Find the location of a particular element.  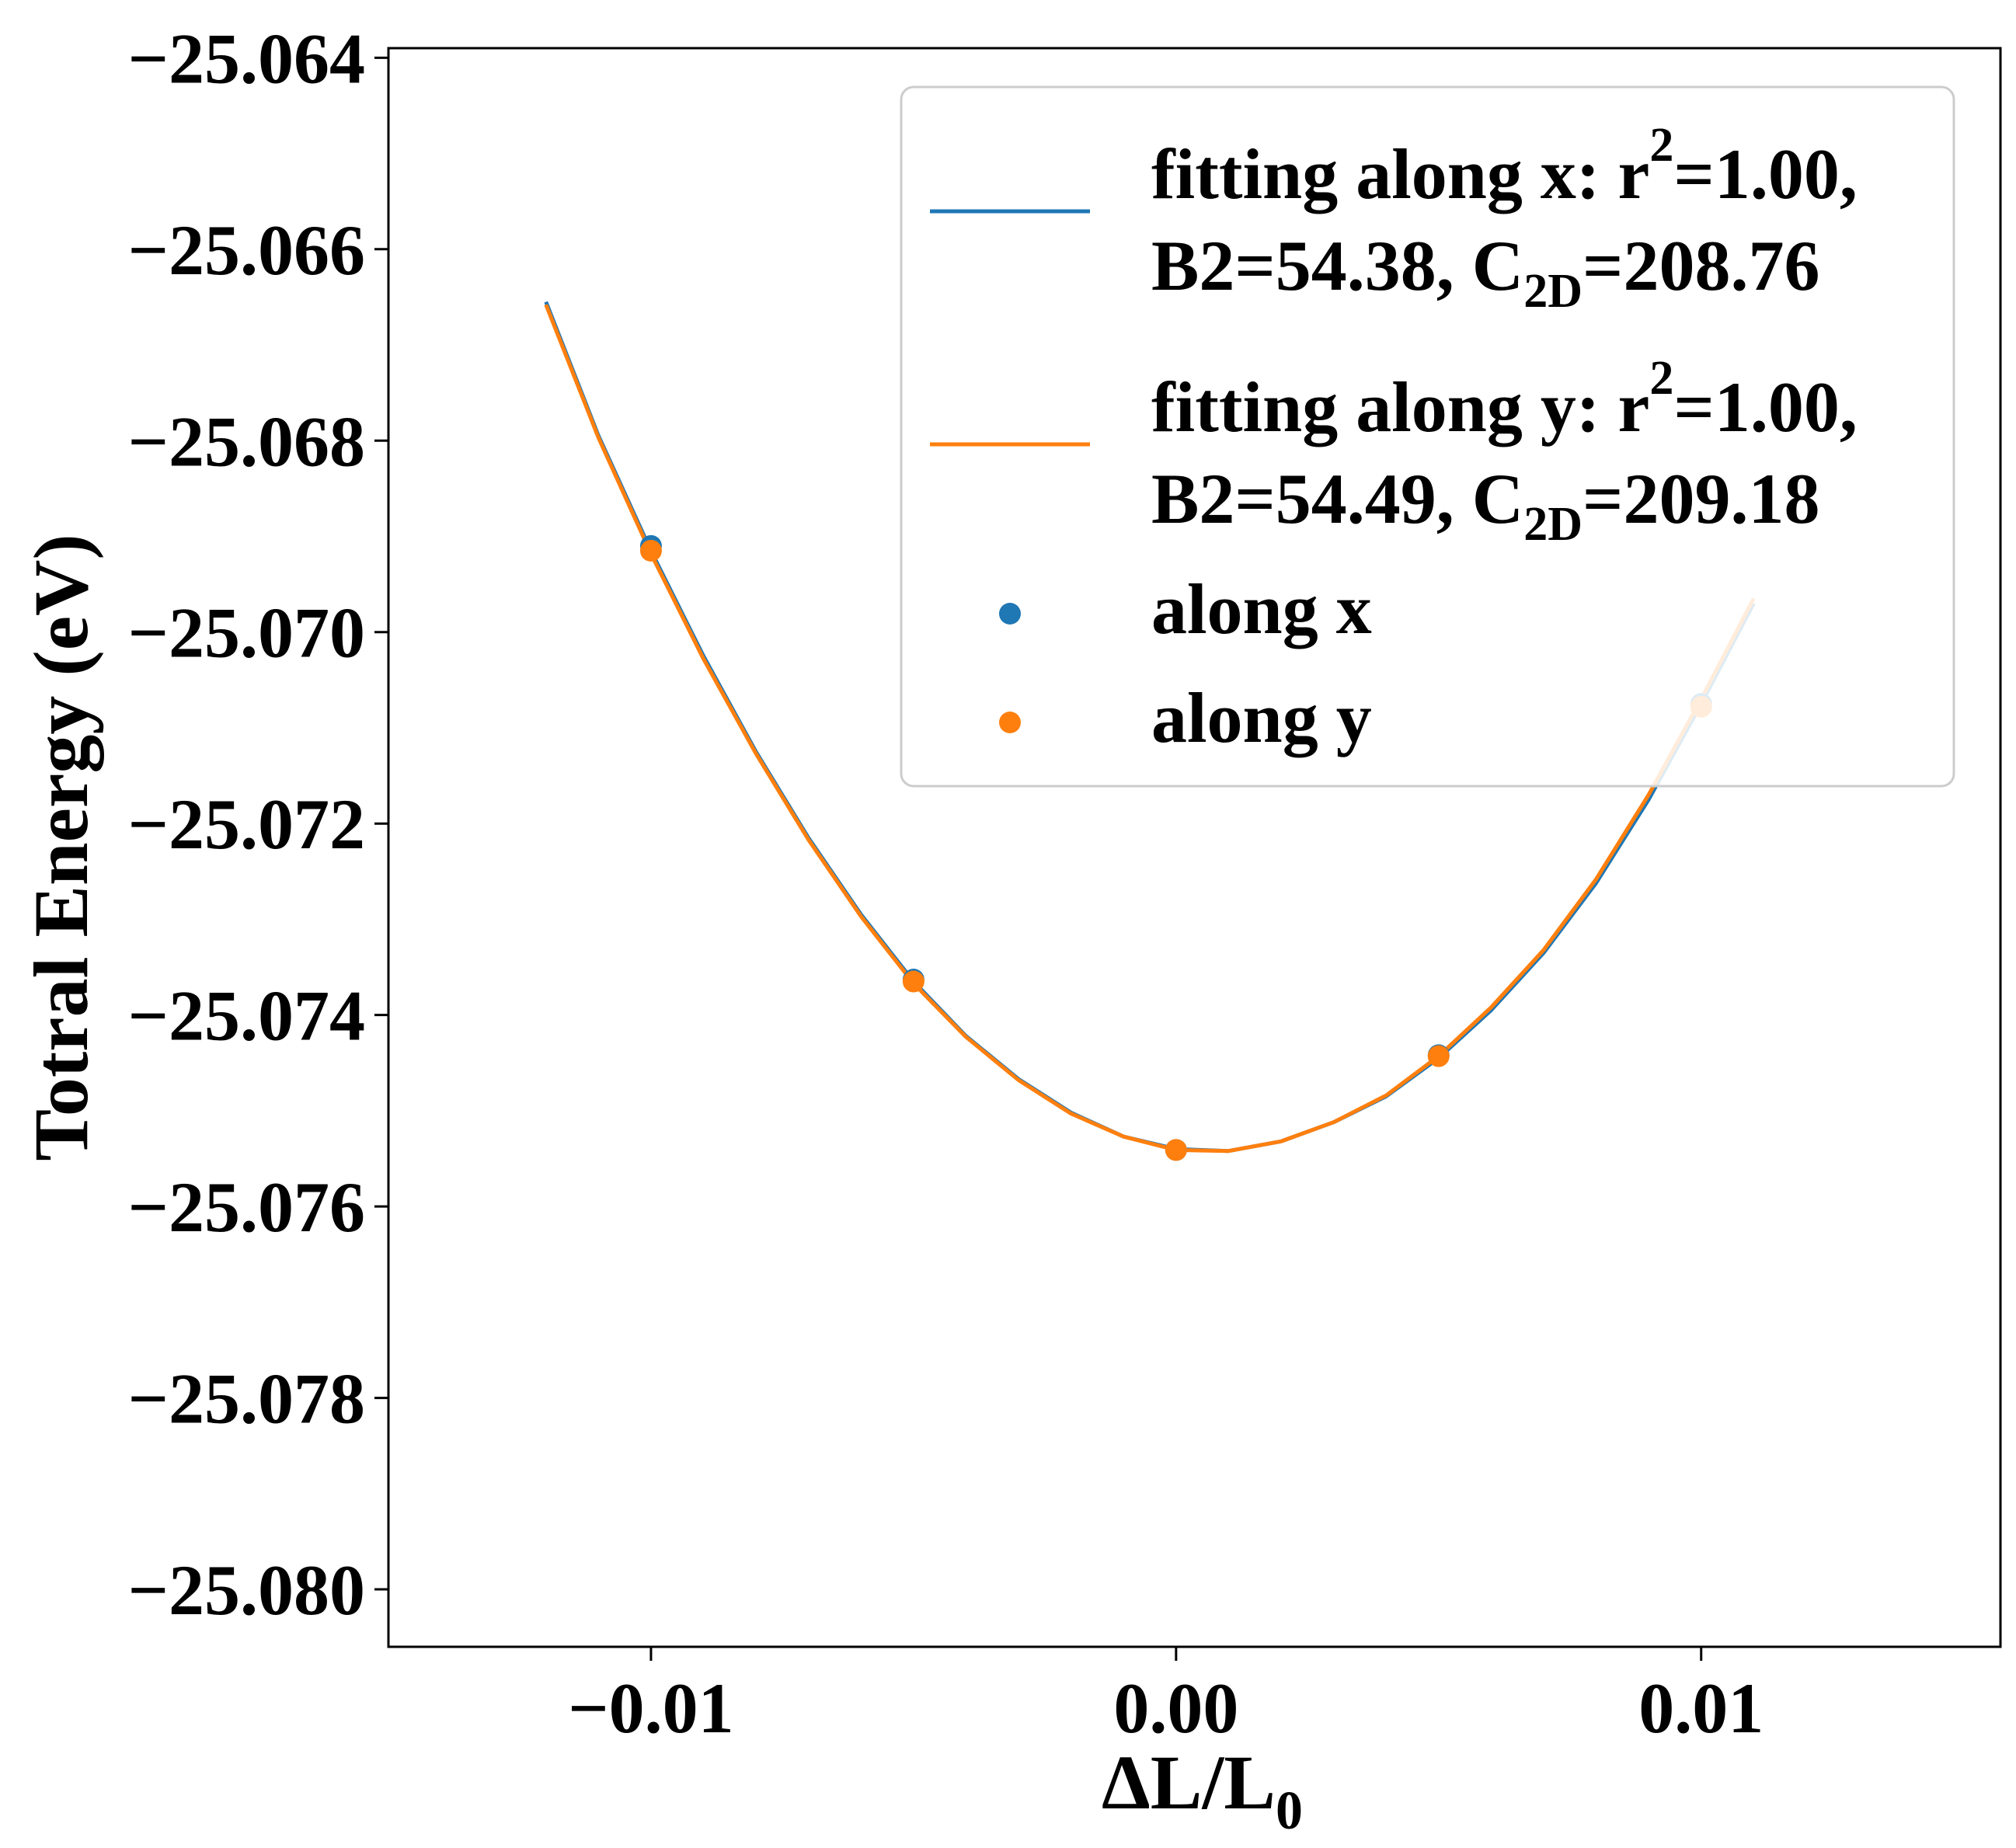

legend-label-0-seg-2: =208.76 is located at coordinates (1701, 266).